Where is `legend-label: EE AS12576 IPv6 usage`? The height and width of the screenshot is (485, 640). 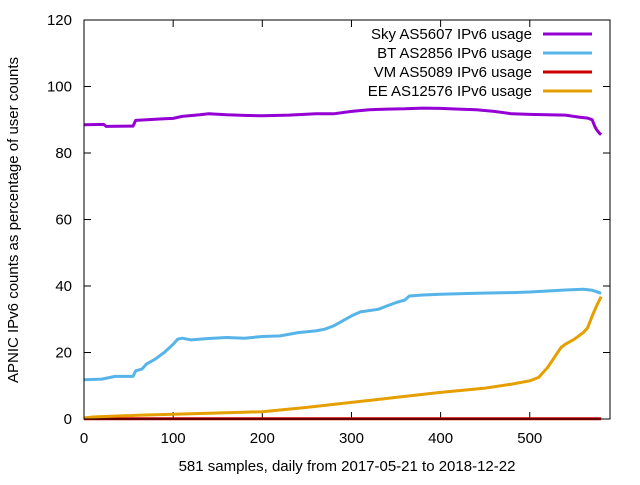
legend-label: EE AS12576 IPv6 usage is located at coordinates (450, 91).